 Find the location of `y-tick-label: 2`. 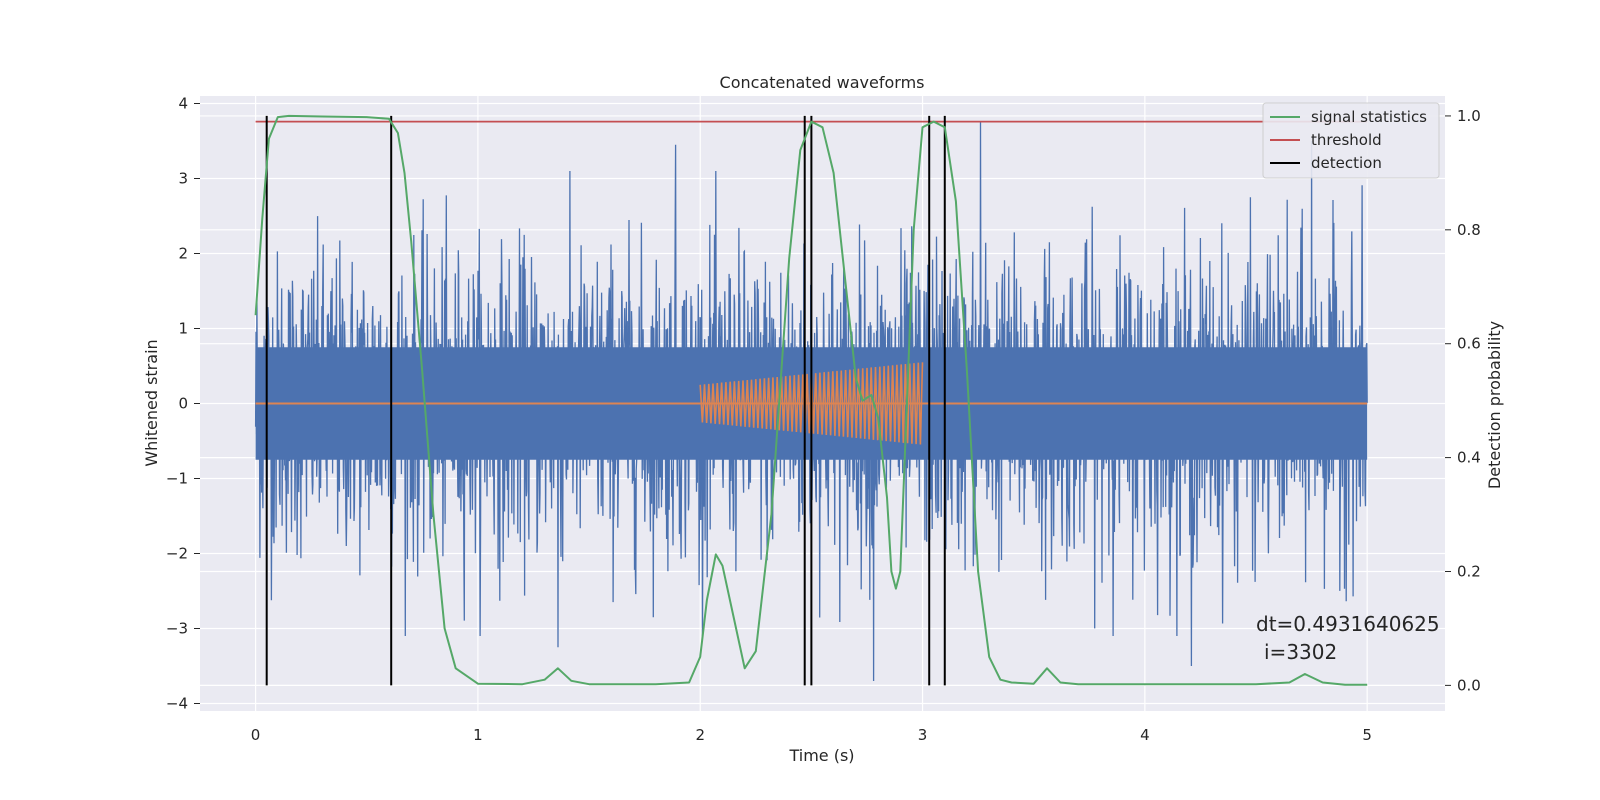

y-tick-label: 2 is located at coordinates (183, 254).